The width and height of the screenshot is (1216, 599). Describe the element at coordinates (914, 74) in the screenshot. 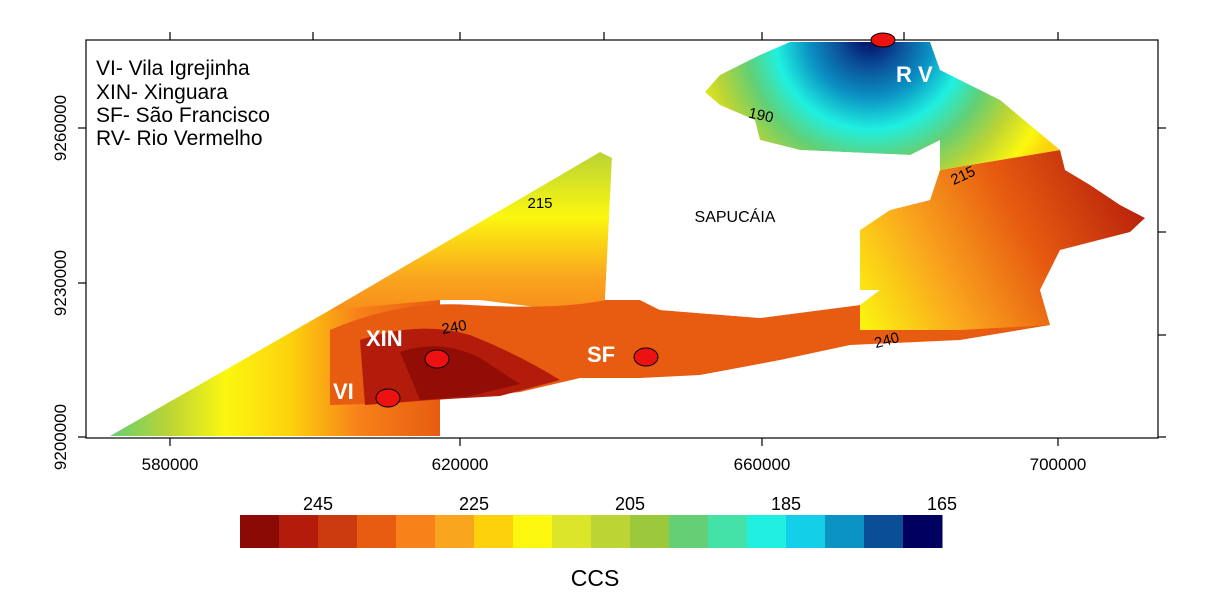

I see `town-label-rv: R V` at that location.